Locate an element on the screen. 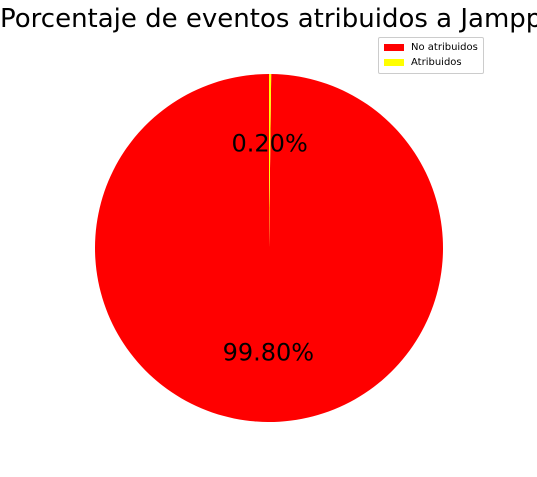 This screenshot has height=477, width=537. pie-label-no-atribuidos: 99.80% is located at coordinates (269, 352).